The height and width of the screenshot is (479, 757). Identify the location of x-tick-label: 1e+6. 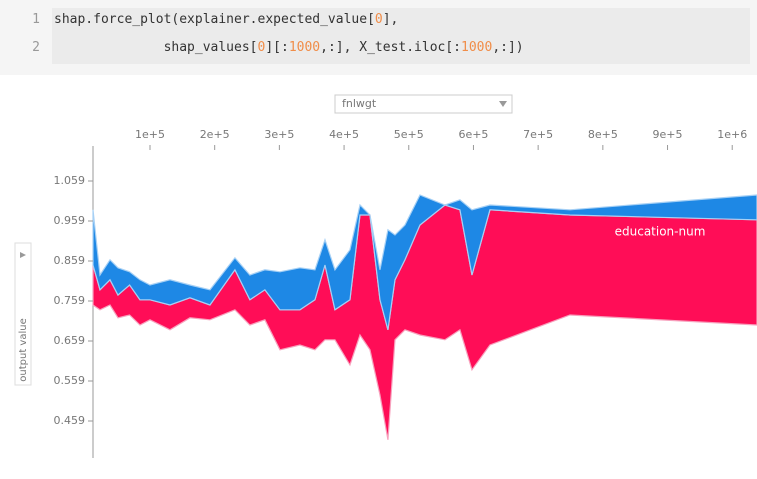
(732, 134).